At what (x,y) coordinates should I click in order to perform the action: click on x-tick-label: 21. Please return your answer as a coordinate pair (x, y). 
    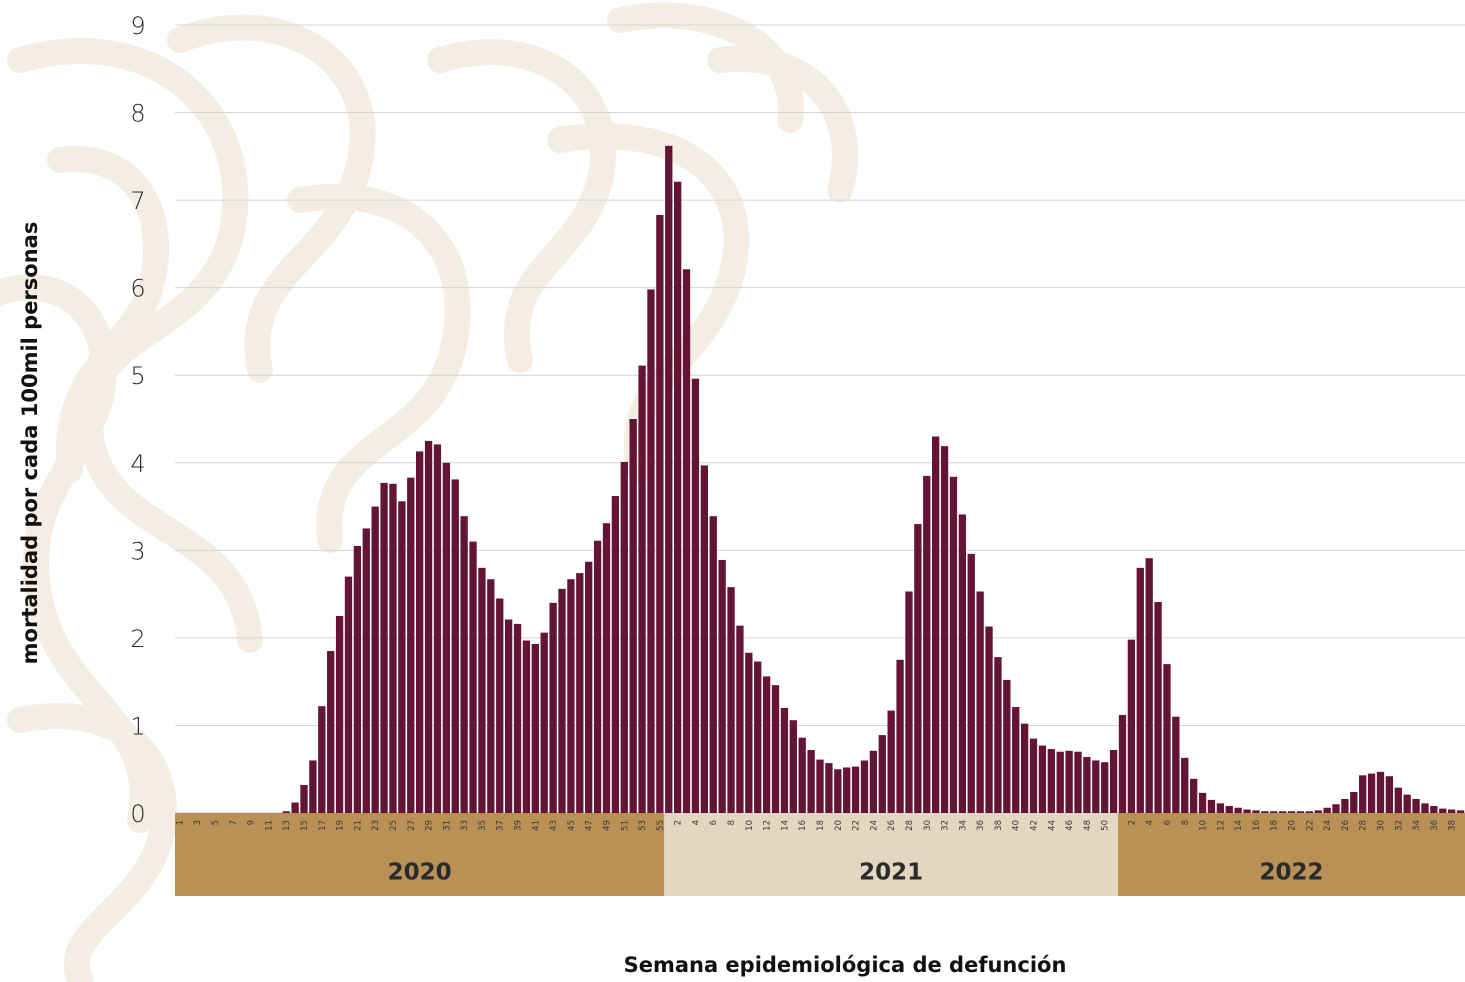
    Looking at the image, I should click on (358, 825).